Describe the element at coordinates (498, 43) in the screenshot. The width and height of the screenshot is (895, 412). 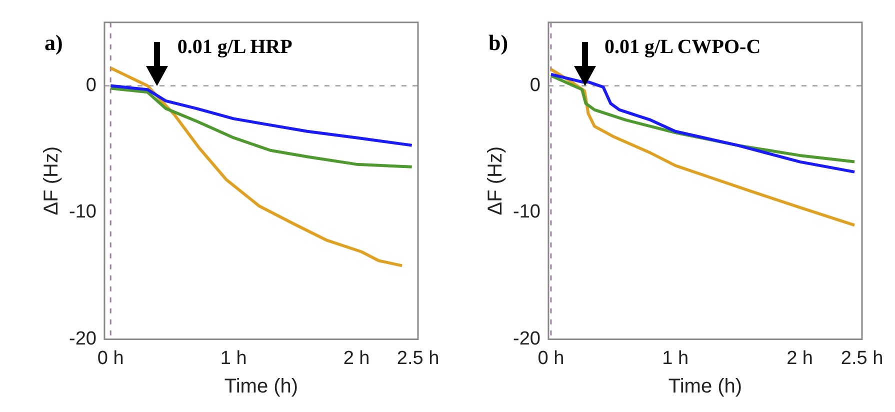
I see `chart-title: b)` at that location.